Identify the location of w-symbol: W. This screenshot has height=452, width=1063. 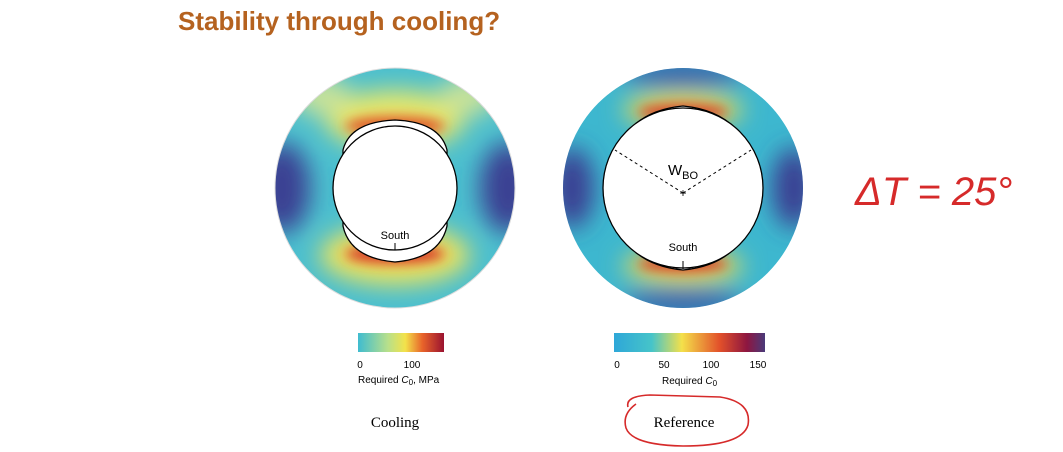
(675, 170).